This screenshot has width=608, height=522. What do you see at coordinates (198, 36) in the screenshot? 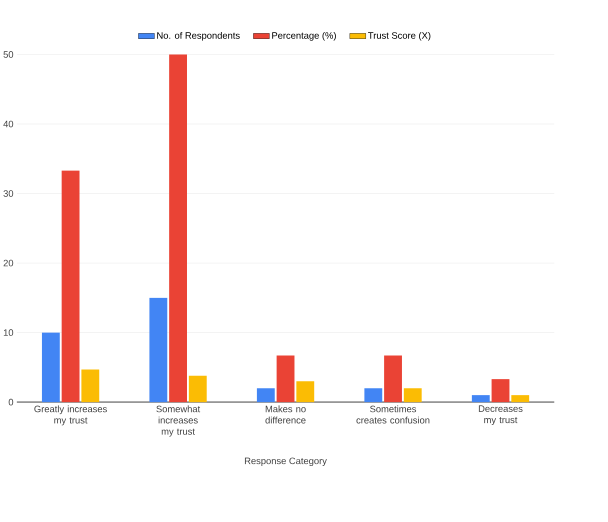
I see `legend-label: No. of Respondents` at bounding box center [198, 36].